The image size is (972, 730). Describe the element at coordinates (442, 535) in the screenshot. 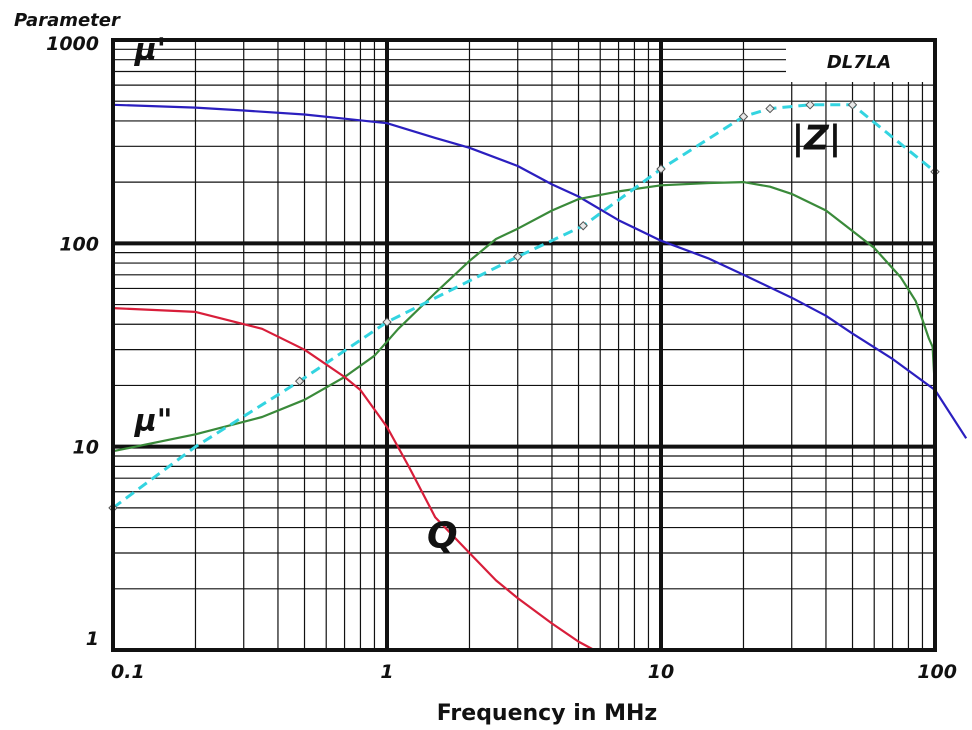

I see `series-label: Q` at that location.